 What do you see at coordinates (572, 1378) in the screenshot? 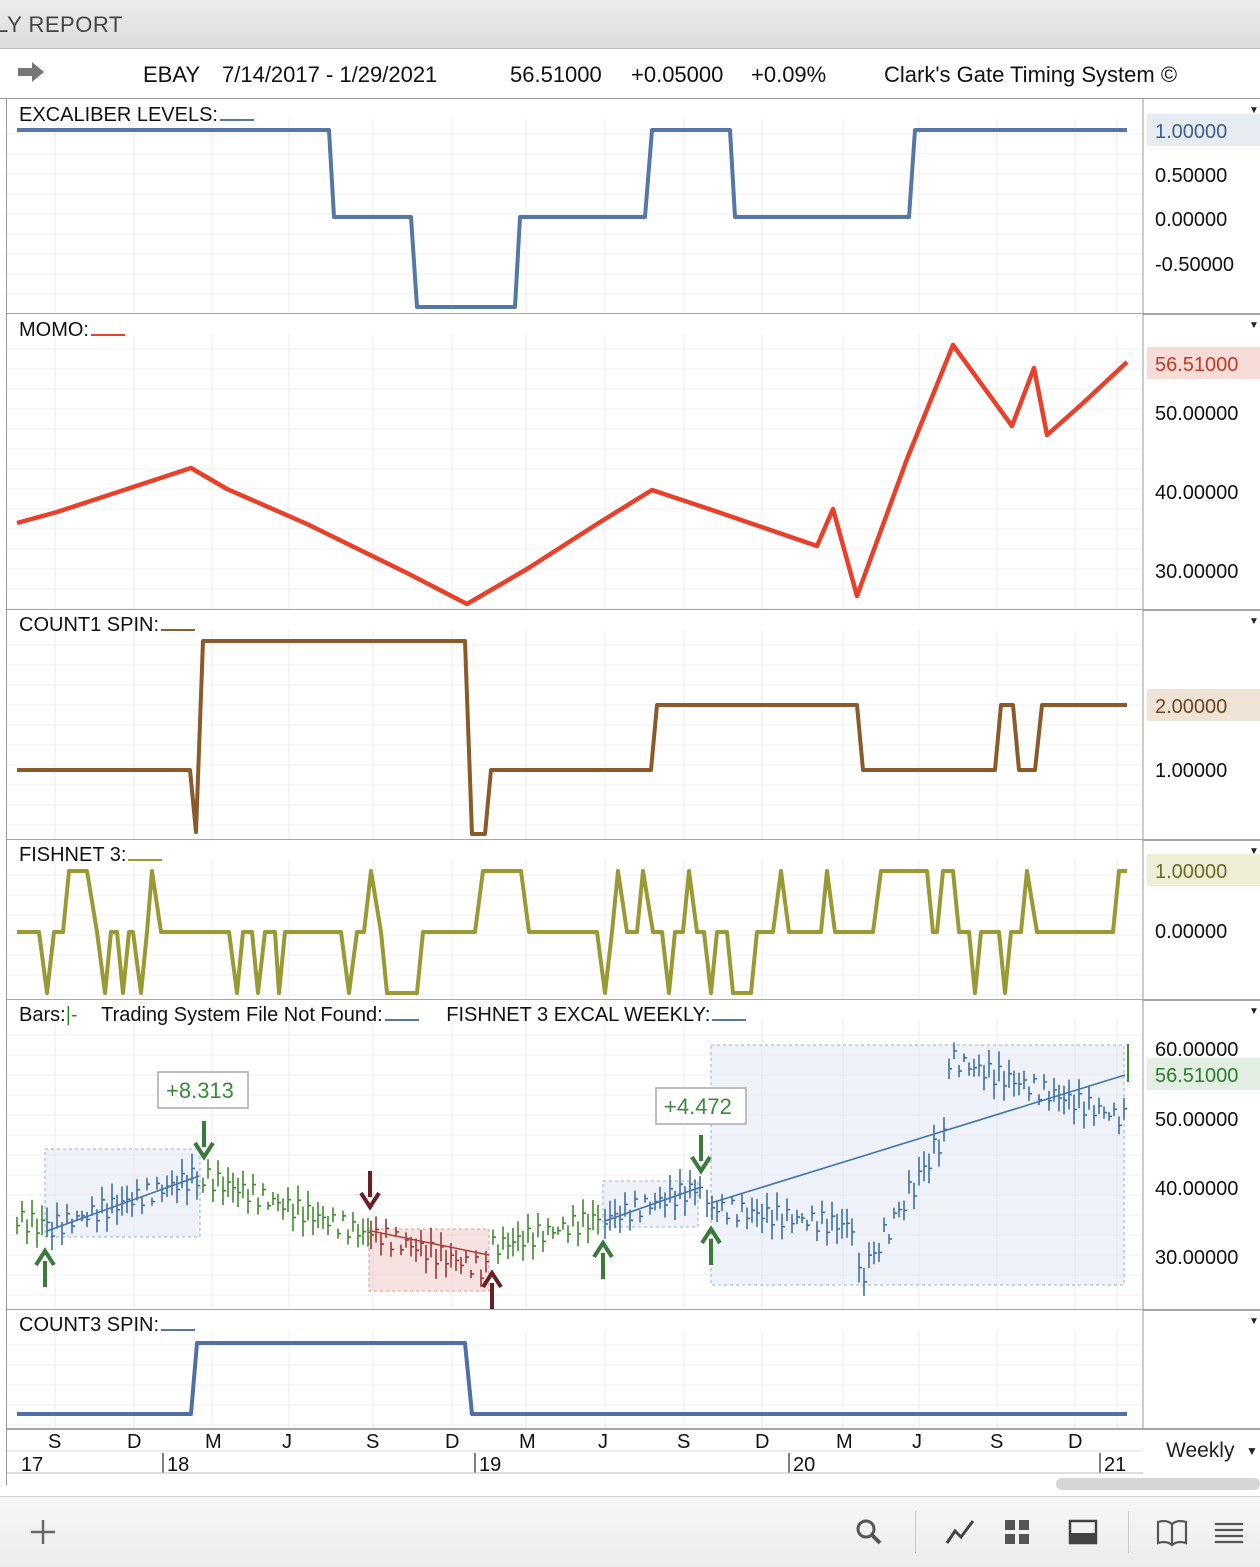
I see `count3-series-line` at bounding box center [572, 1378].